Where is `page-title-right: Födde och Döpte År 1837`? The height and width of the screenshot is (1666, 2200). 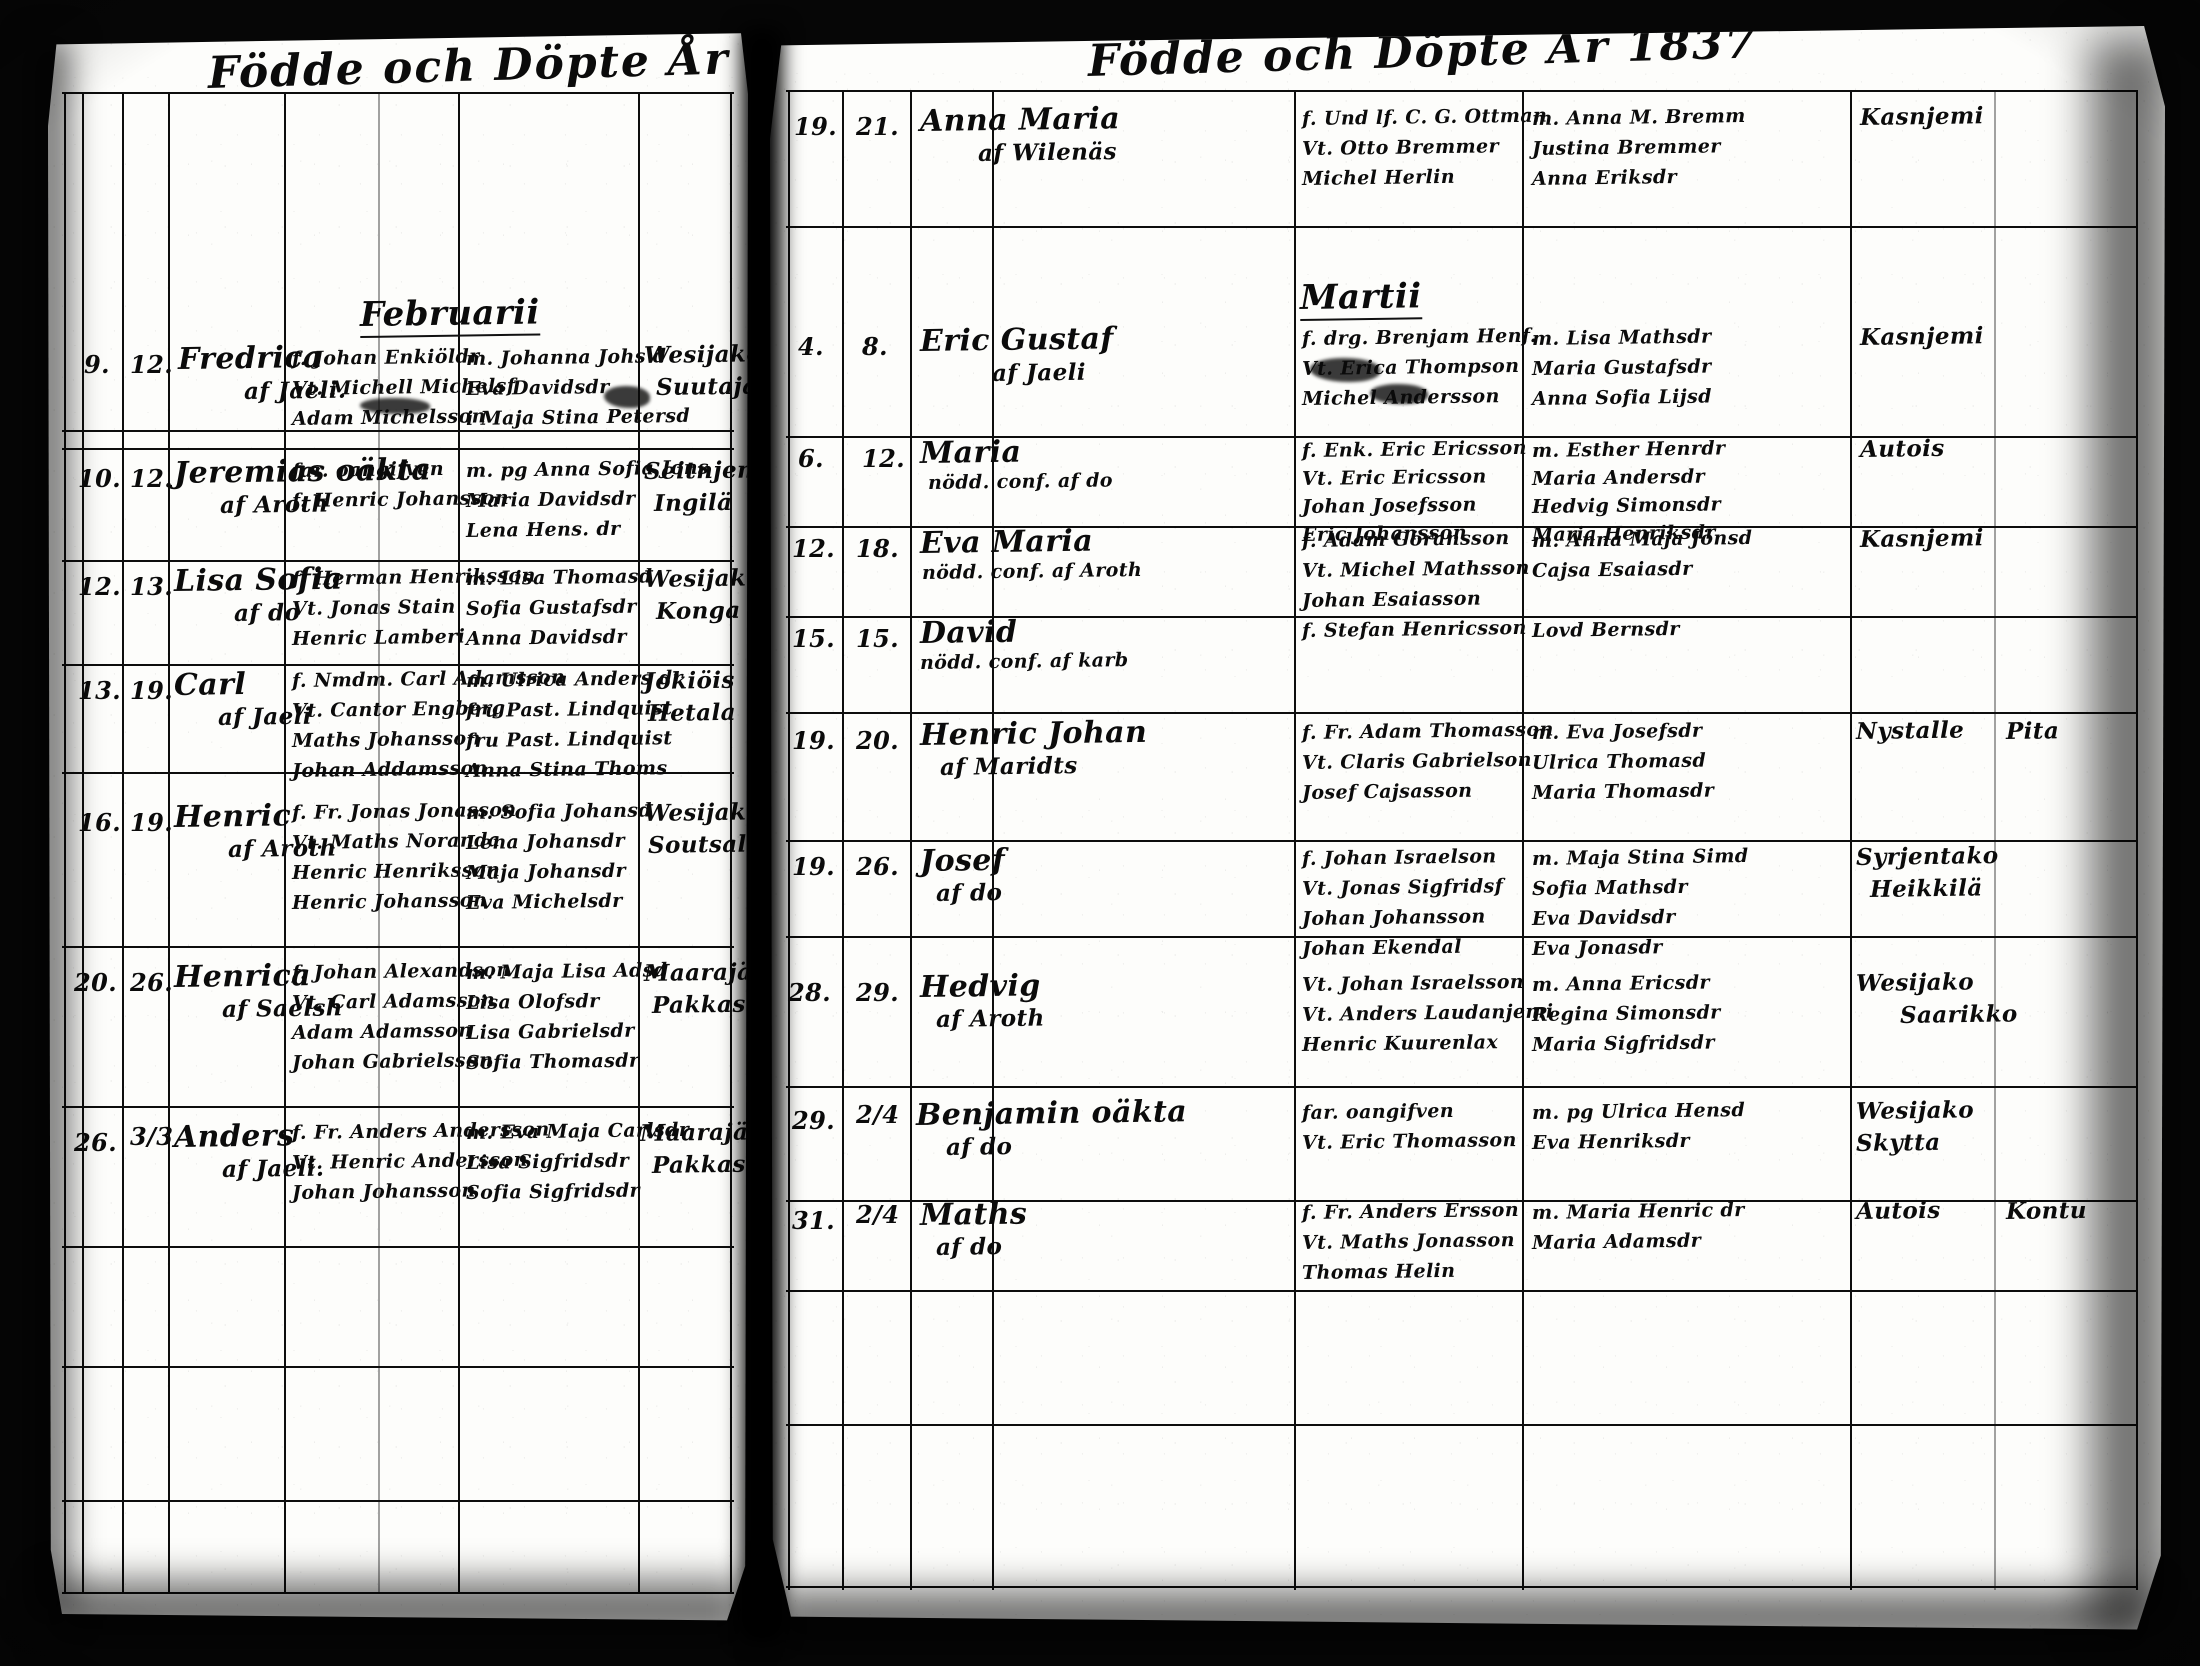
page-title-right: Födde och Döpte År 1837 is located at coordinates (1422, 52).